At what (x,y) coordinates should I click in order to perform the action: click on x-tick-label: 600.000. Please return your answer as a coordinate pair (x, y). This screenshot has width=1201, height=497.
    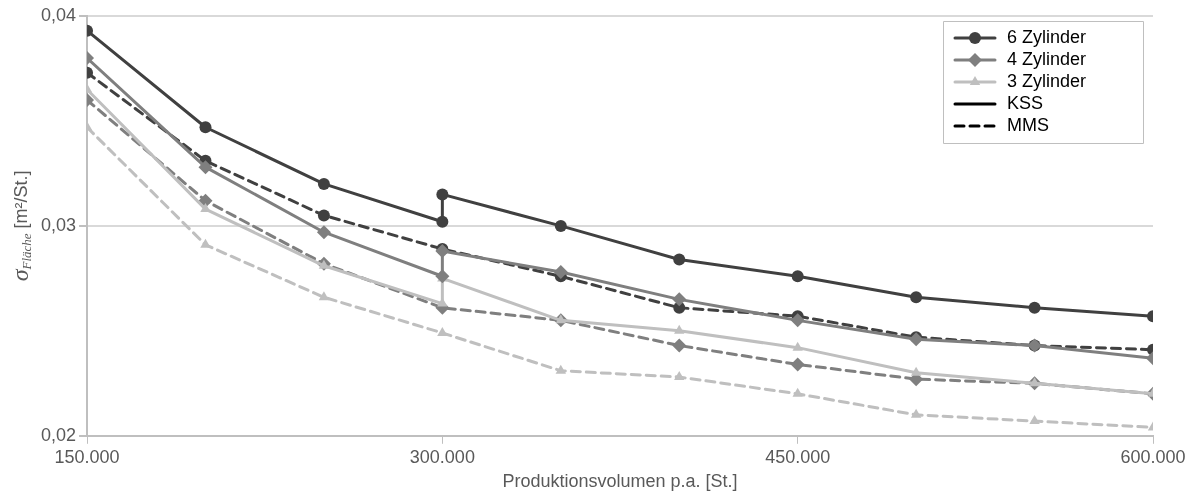
    Looking at the image, I should click on (1153, 456).